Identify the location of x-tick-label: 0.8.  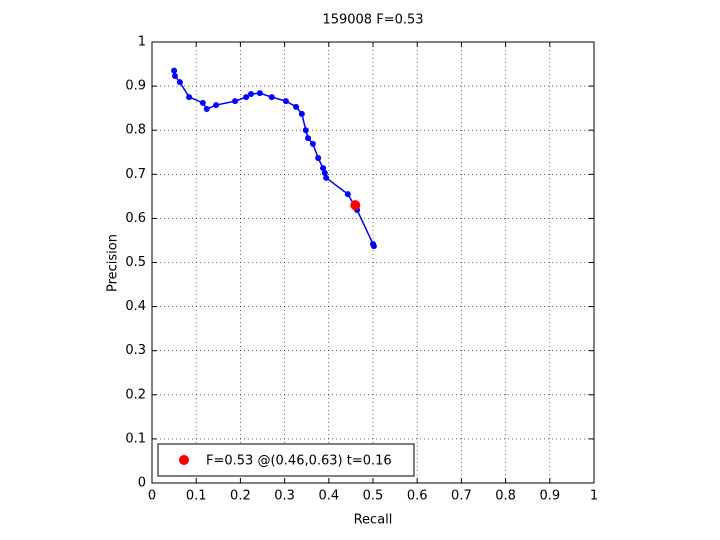
(505, 496).